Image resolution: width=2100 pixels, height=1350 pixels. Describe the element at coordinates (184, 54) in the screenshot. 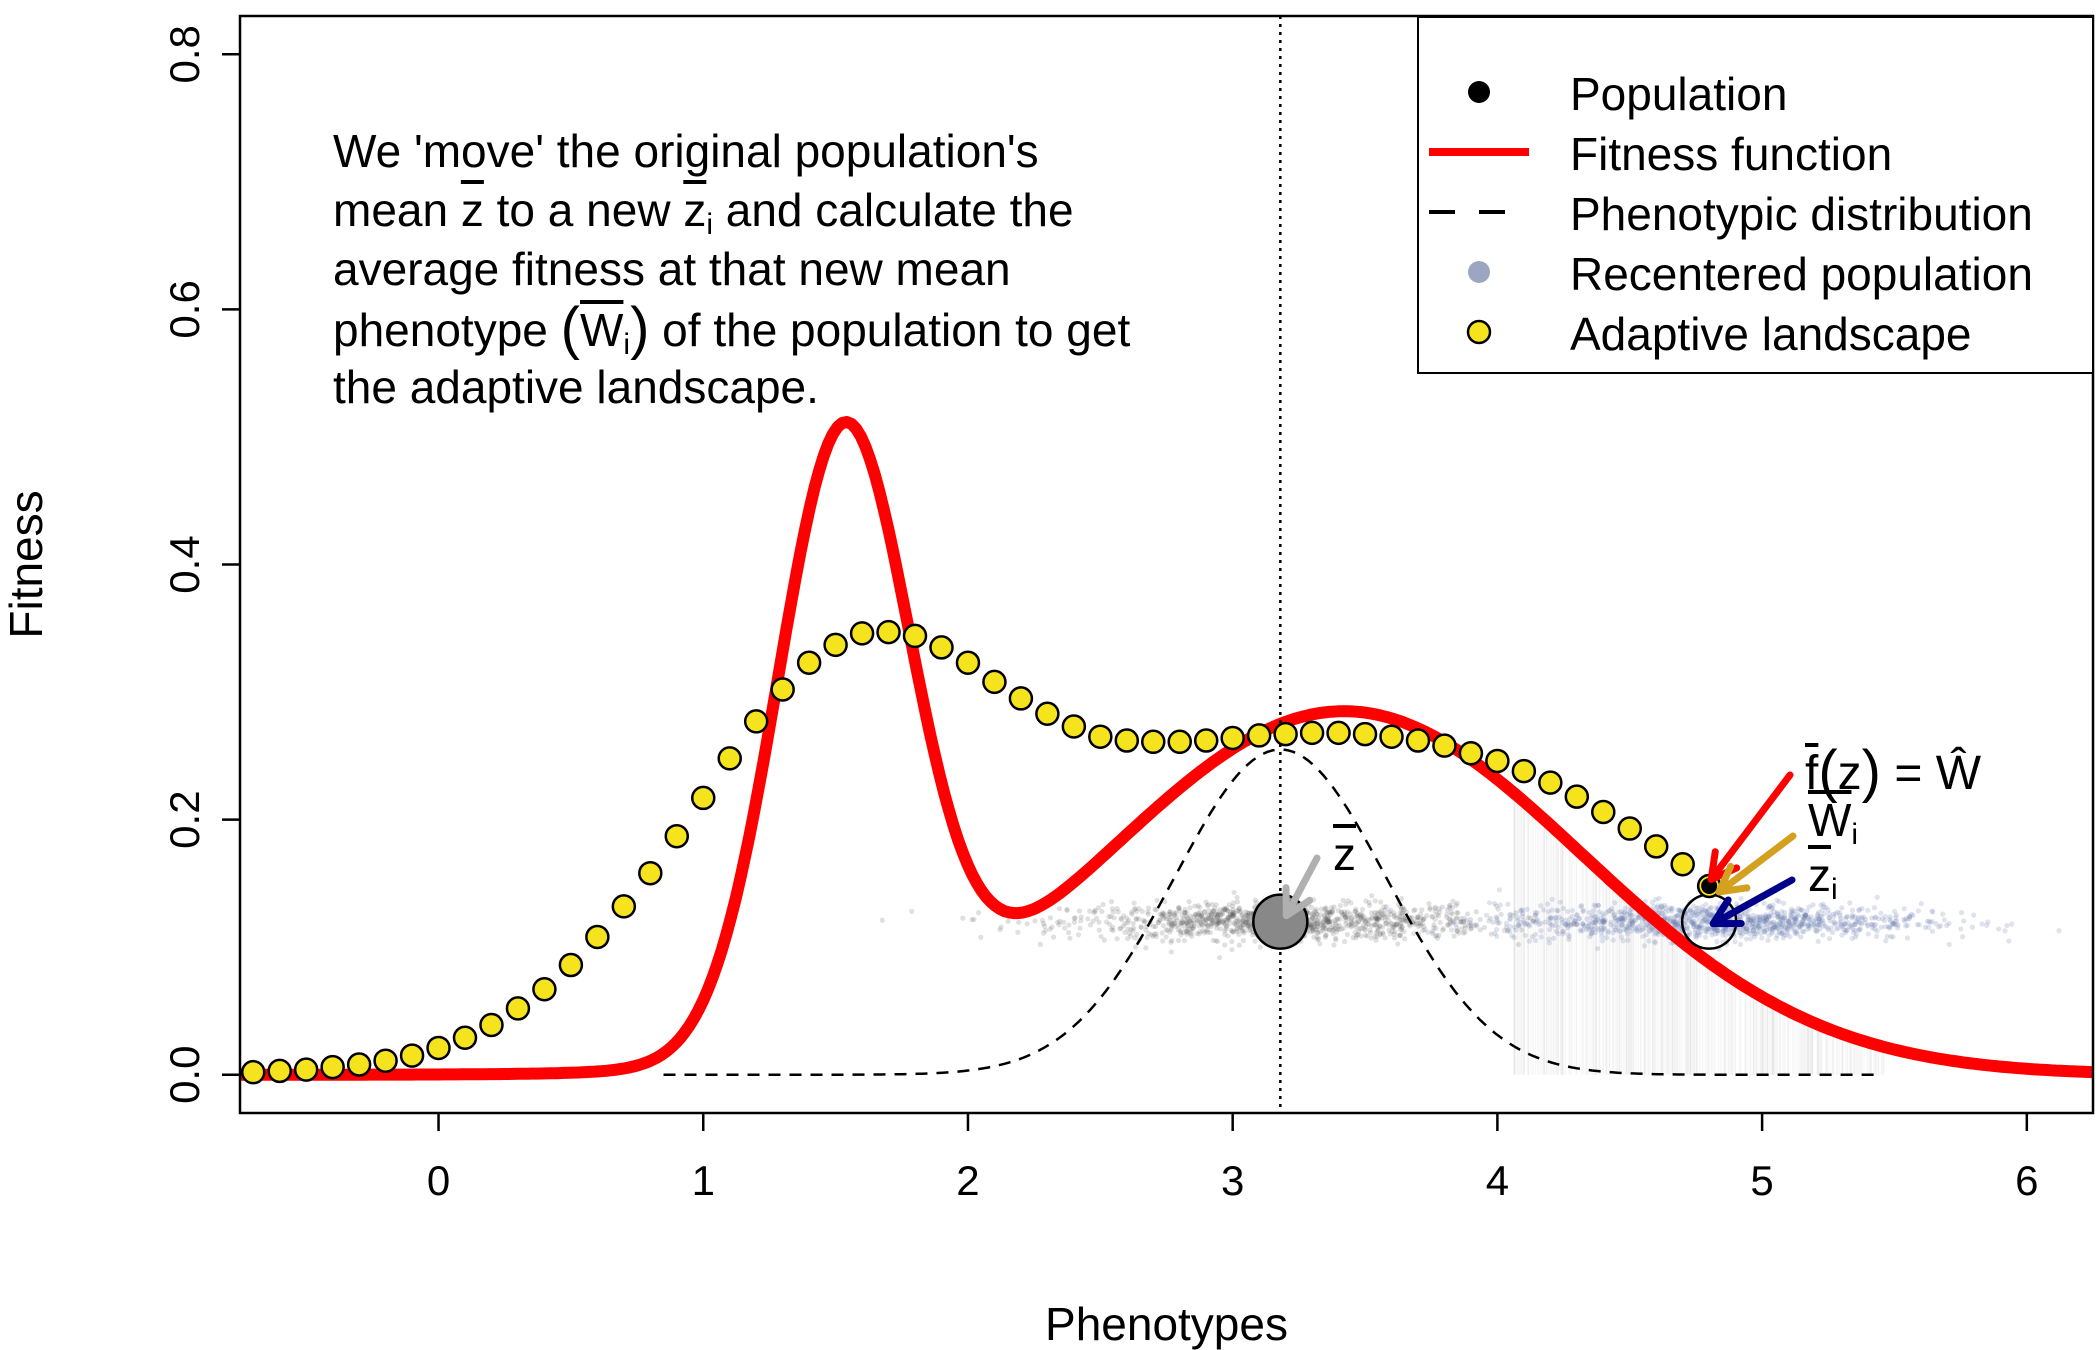

I see `y-tick-label: 0.8` at that location.